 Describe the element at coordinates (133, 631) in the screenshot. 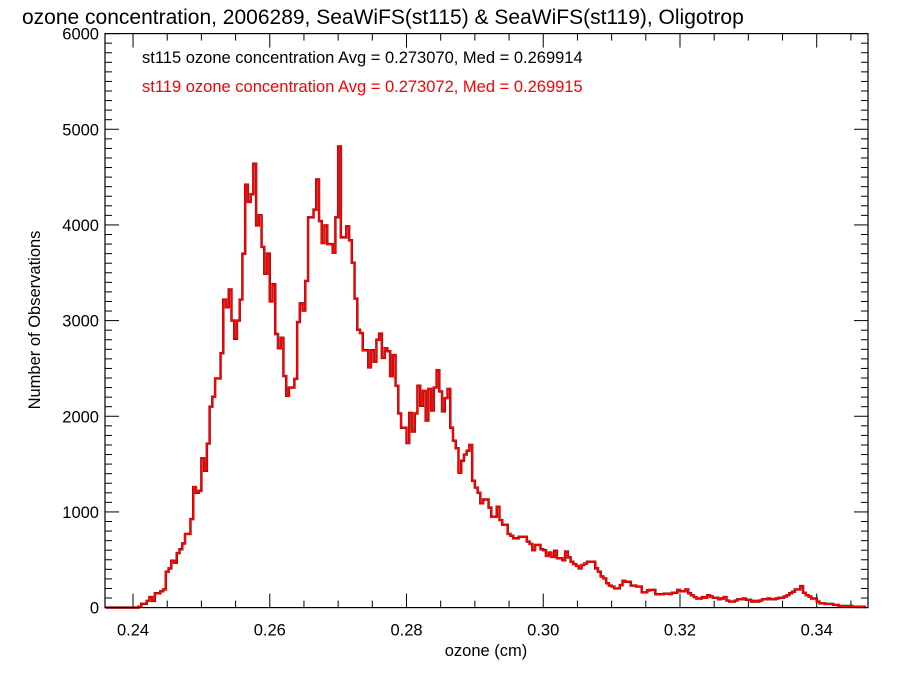

I see `x-tick-label: 0.24` at that location.